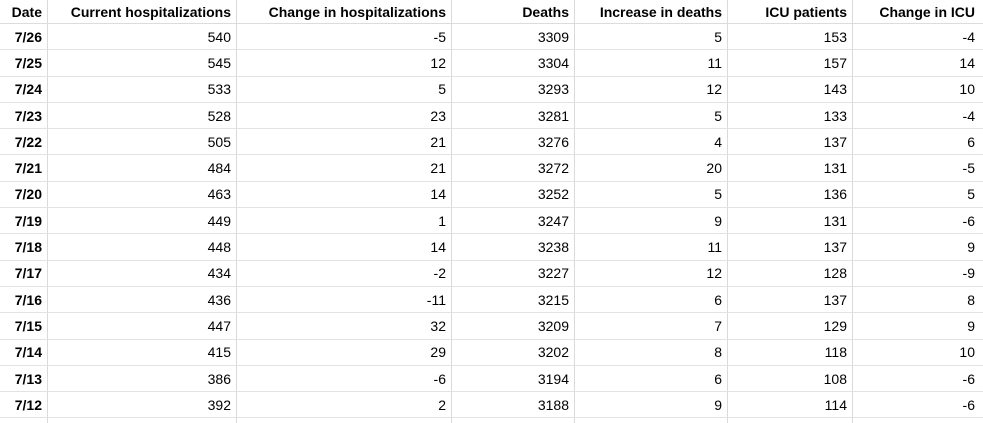 This screenshot has width=983, height=423. What do you see at coordinates (344, 247) in the screenshot?
I see `cell-change_in_hospitalizations: 14` at bounding box center [344, 247].